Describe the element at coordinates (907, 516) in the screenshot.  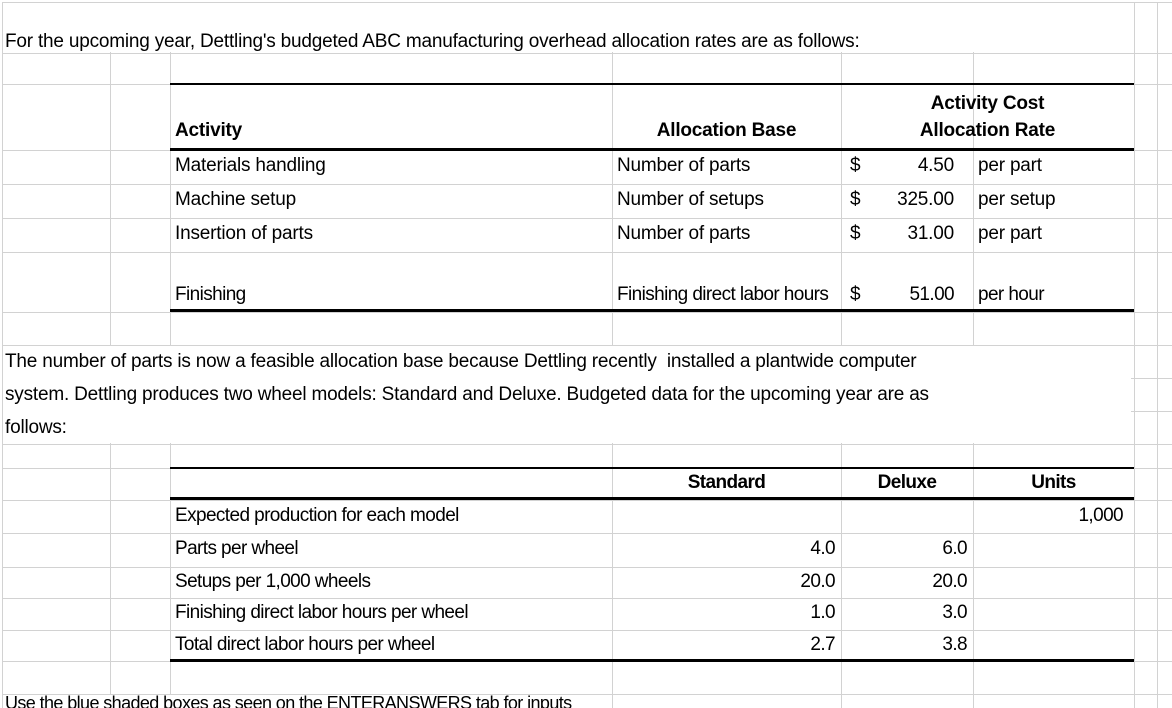
I see `budget-row-deluxe` at that location.